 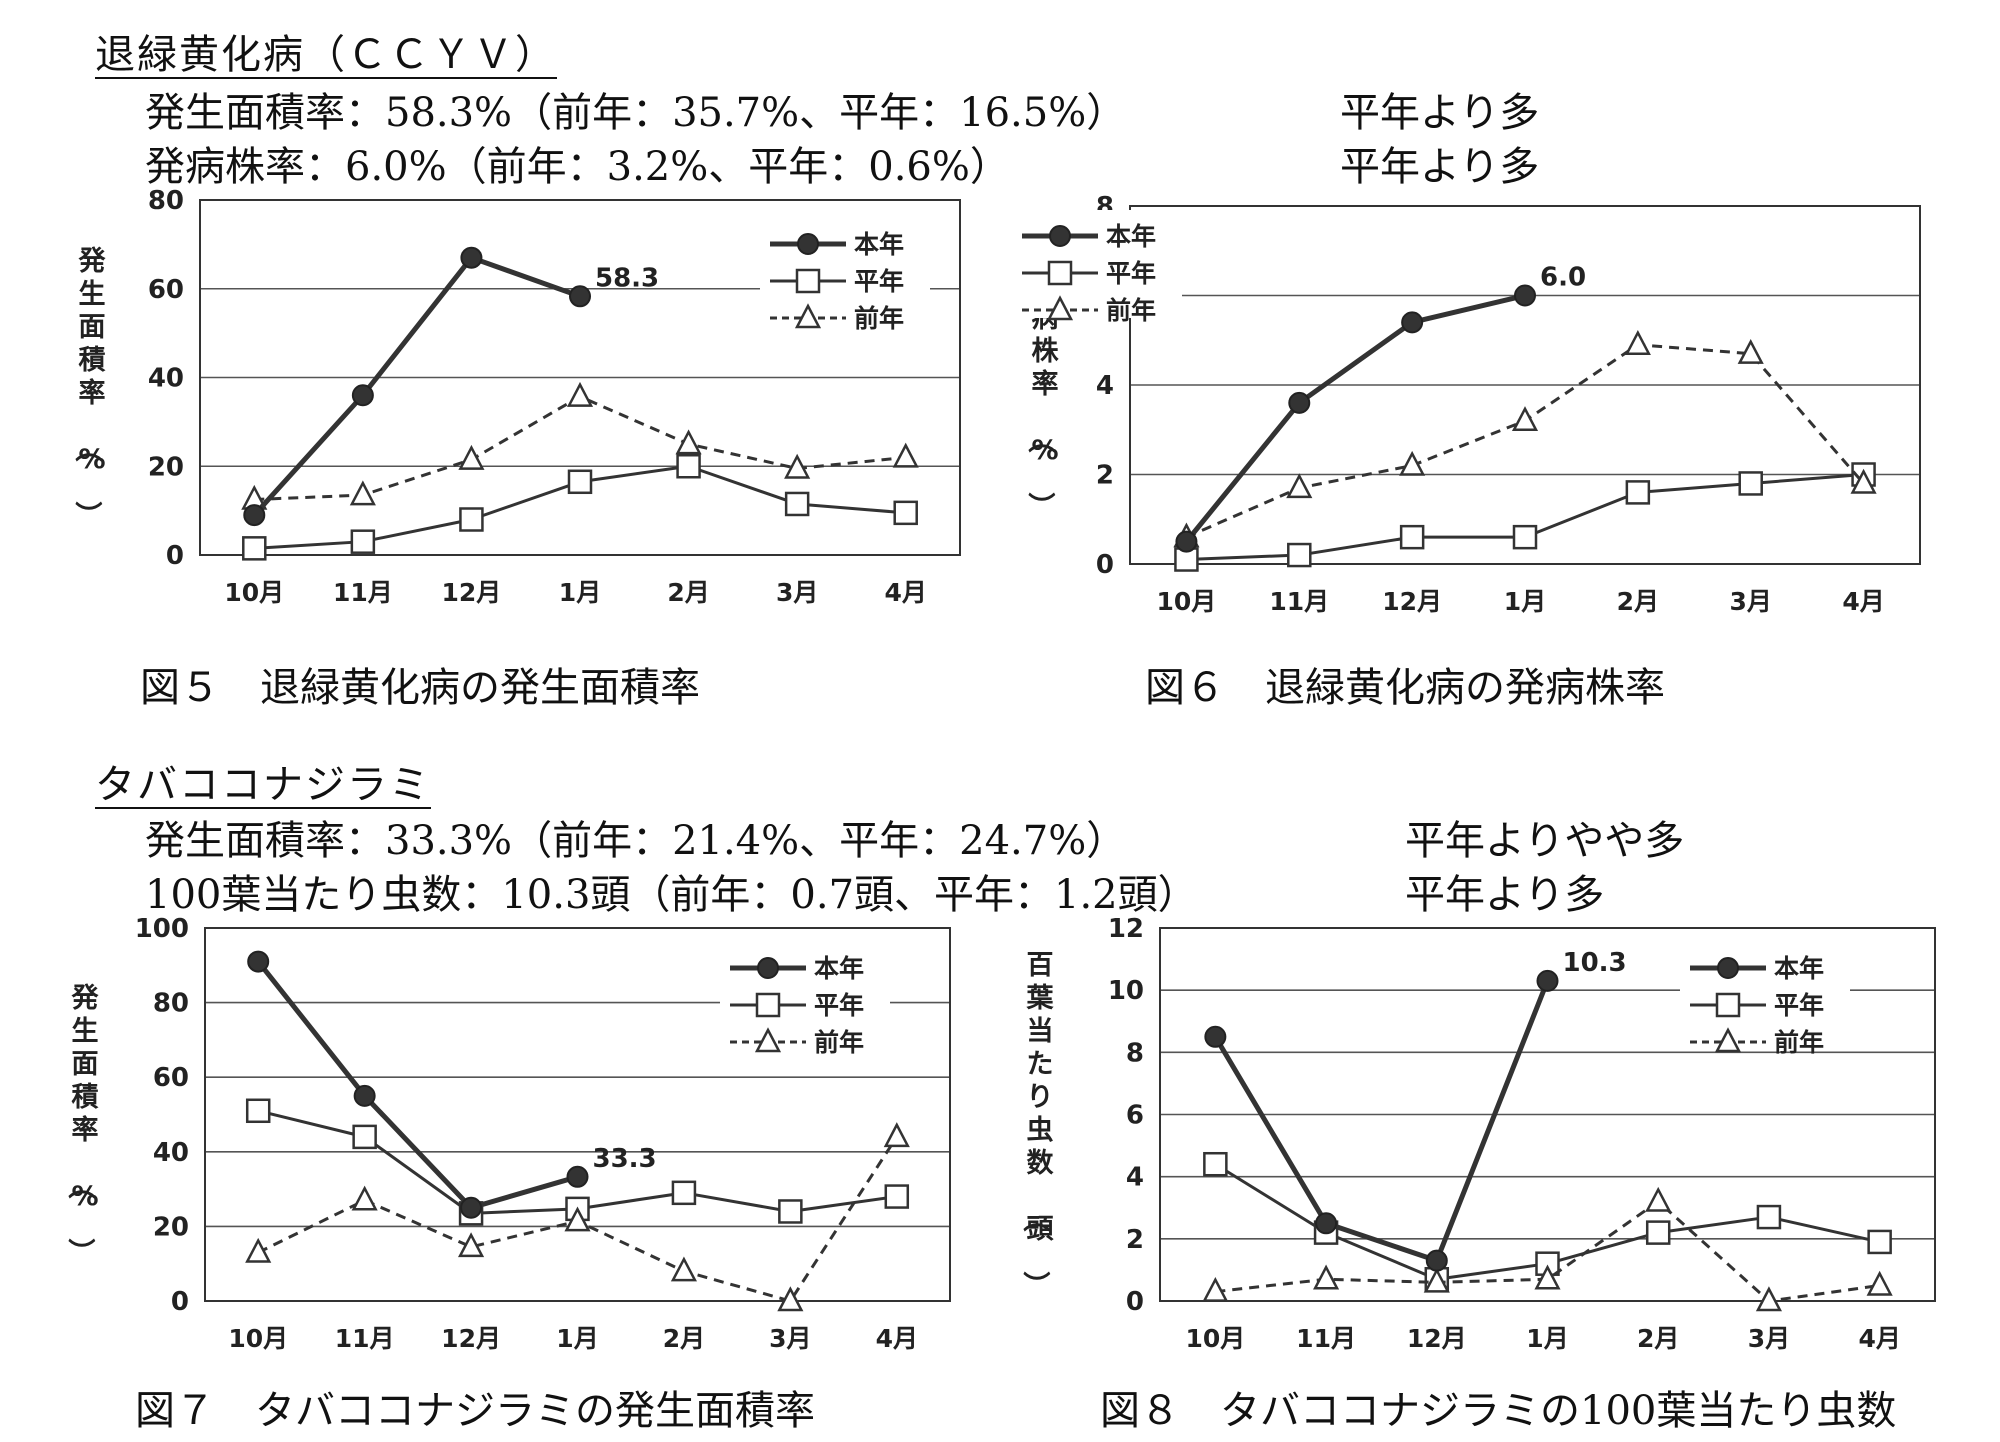 What do you see at coordinates (1405, 688) in the screenshot?
I see `fig6-caption: 図６ 退緑黄化病の発病株率` at bounding box center [1405, 688].